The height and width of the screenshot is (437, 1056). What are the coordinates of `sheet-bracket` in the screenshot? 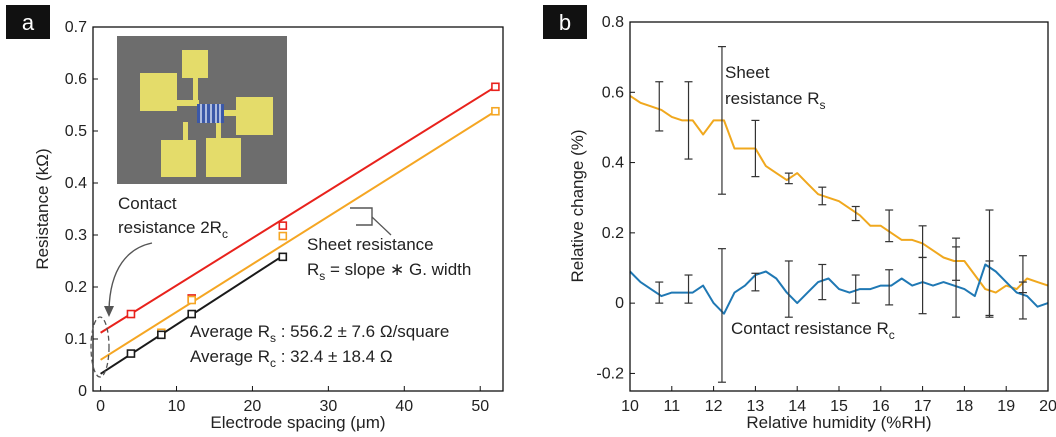 It's located at (361, 216).